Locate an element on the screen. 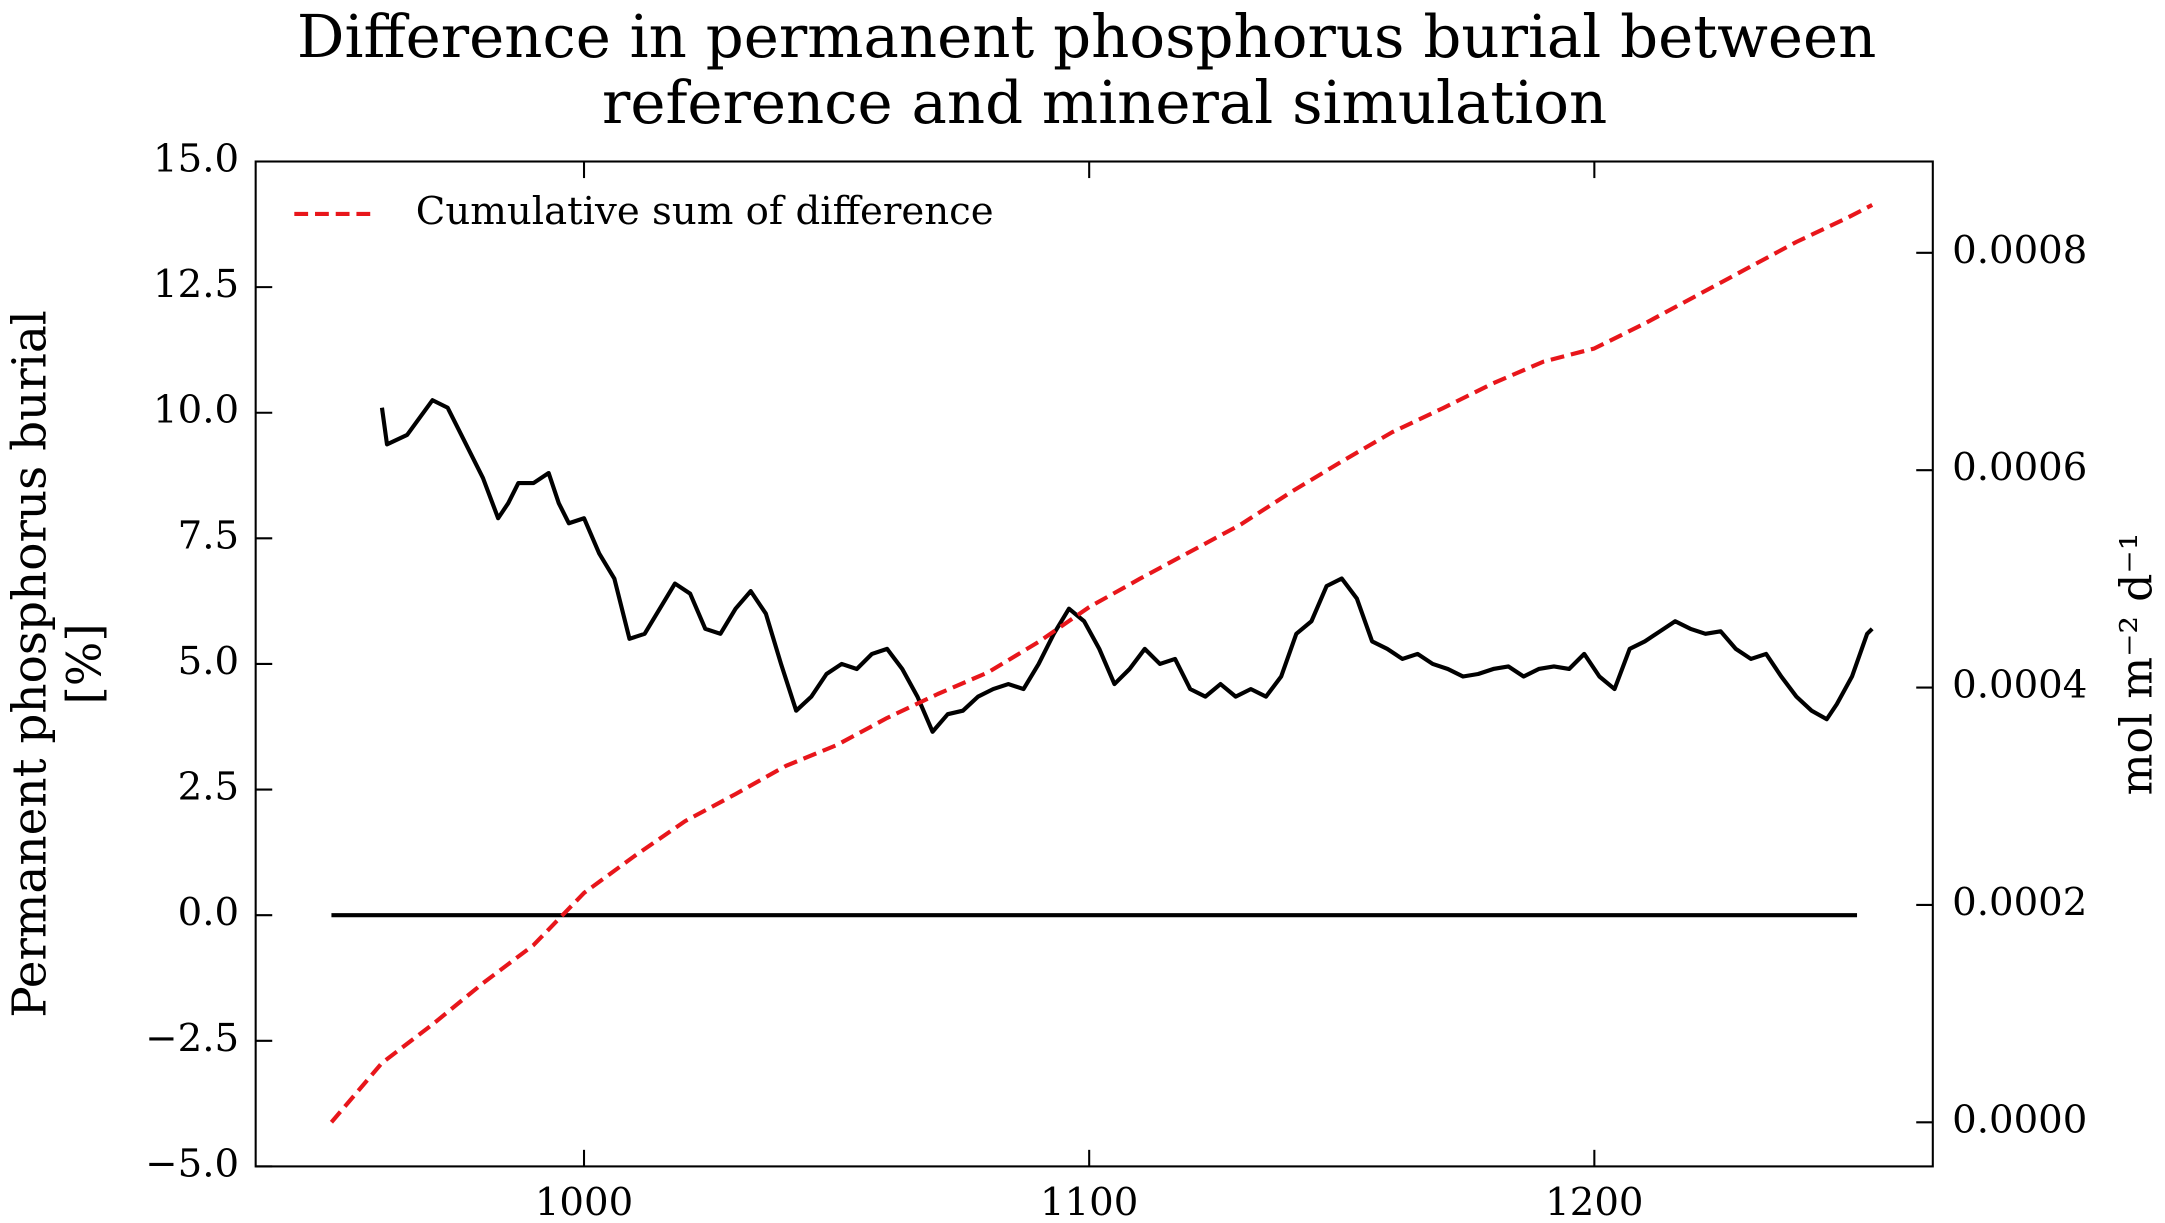  y-tick-label: 15.0 is located at coordinates (196, 159).